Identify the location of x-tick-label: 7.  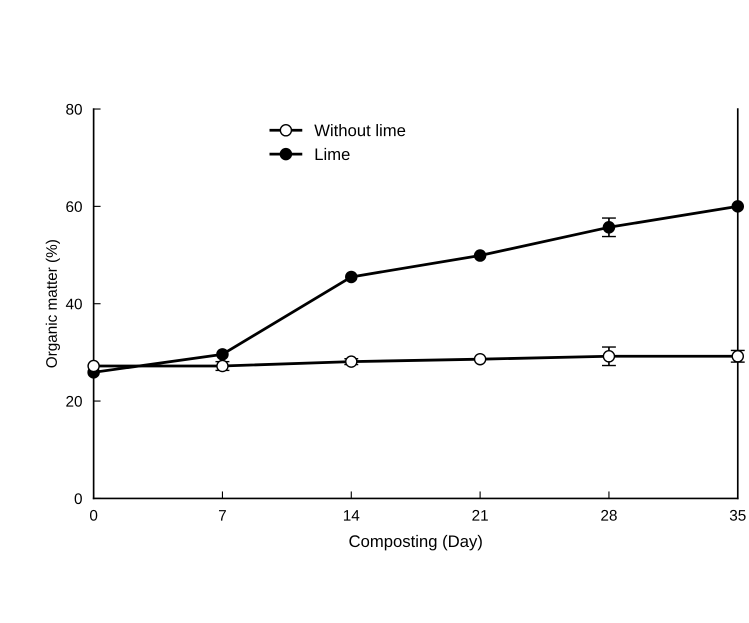
(222, 515).